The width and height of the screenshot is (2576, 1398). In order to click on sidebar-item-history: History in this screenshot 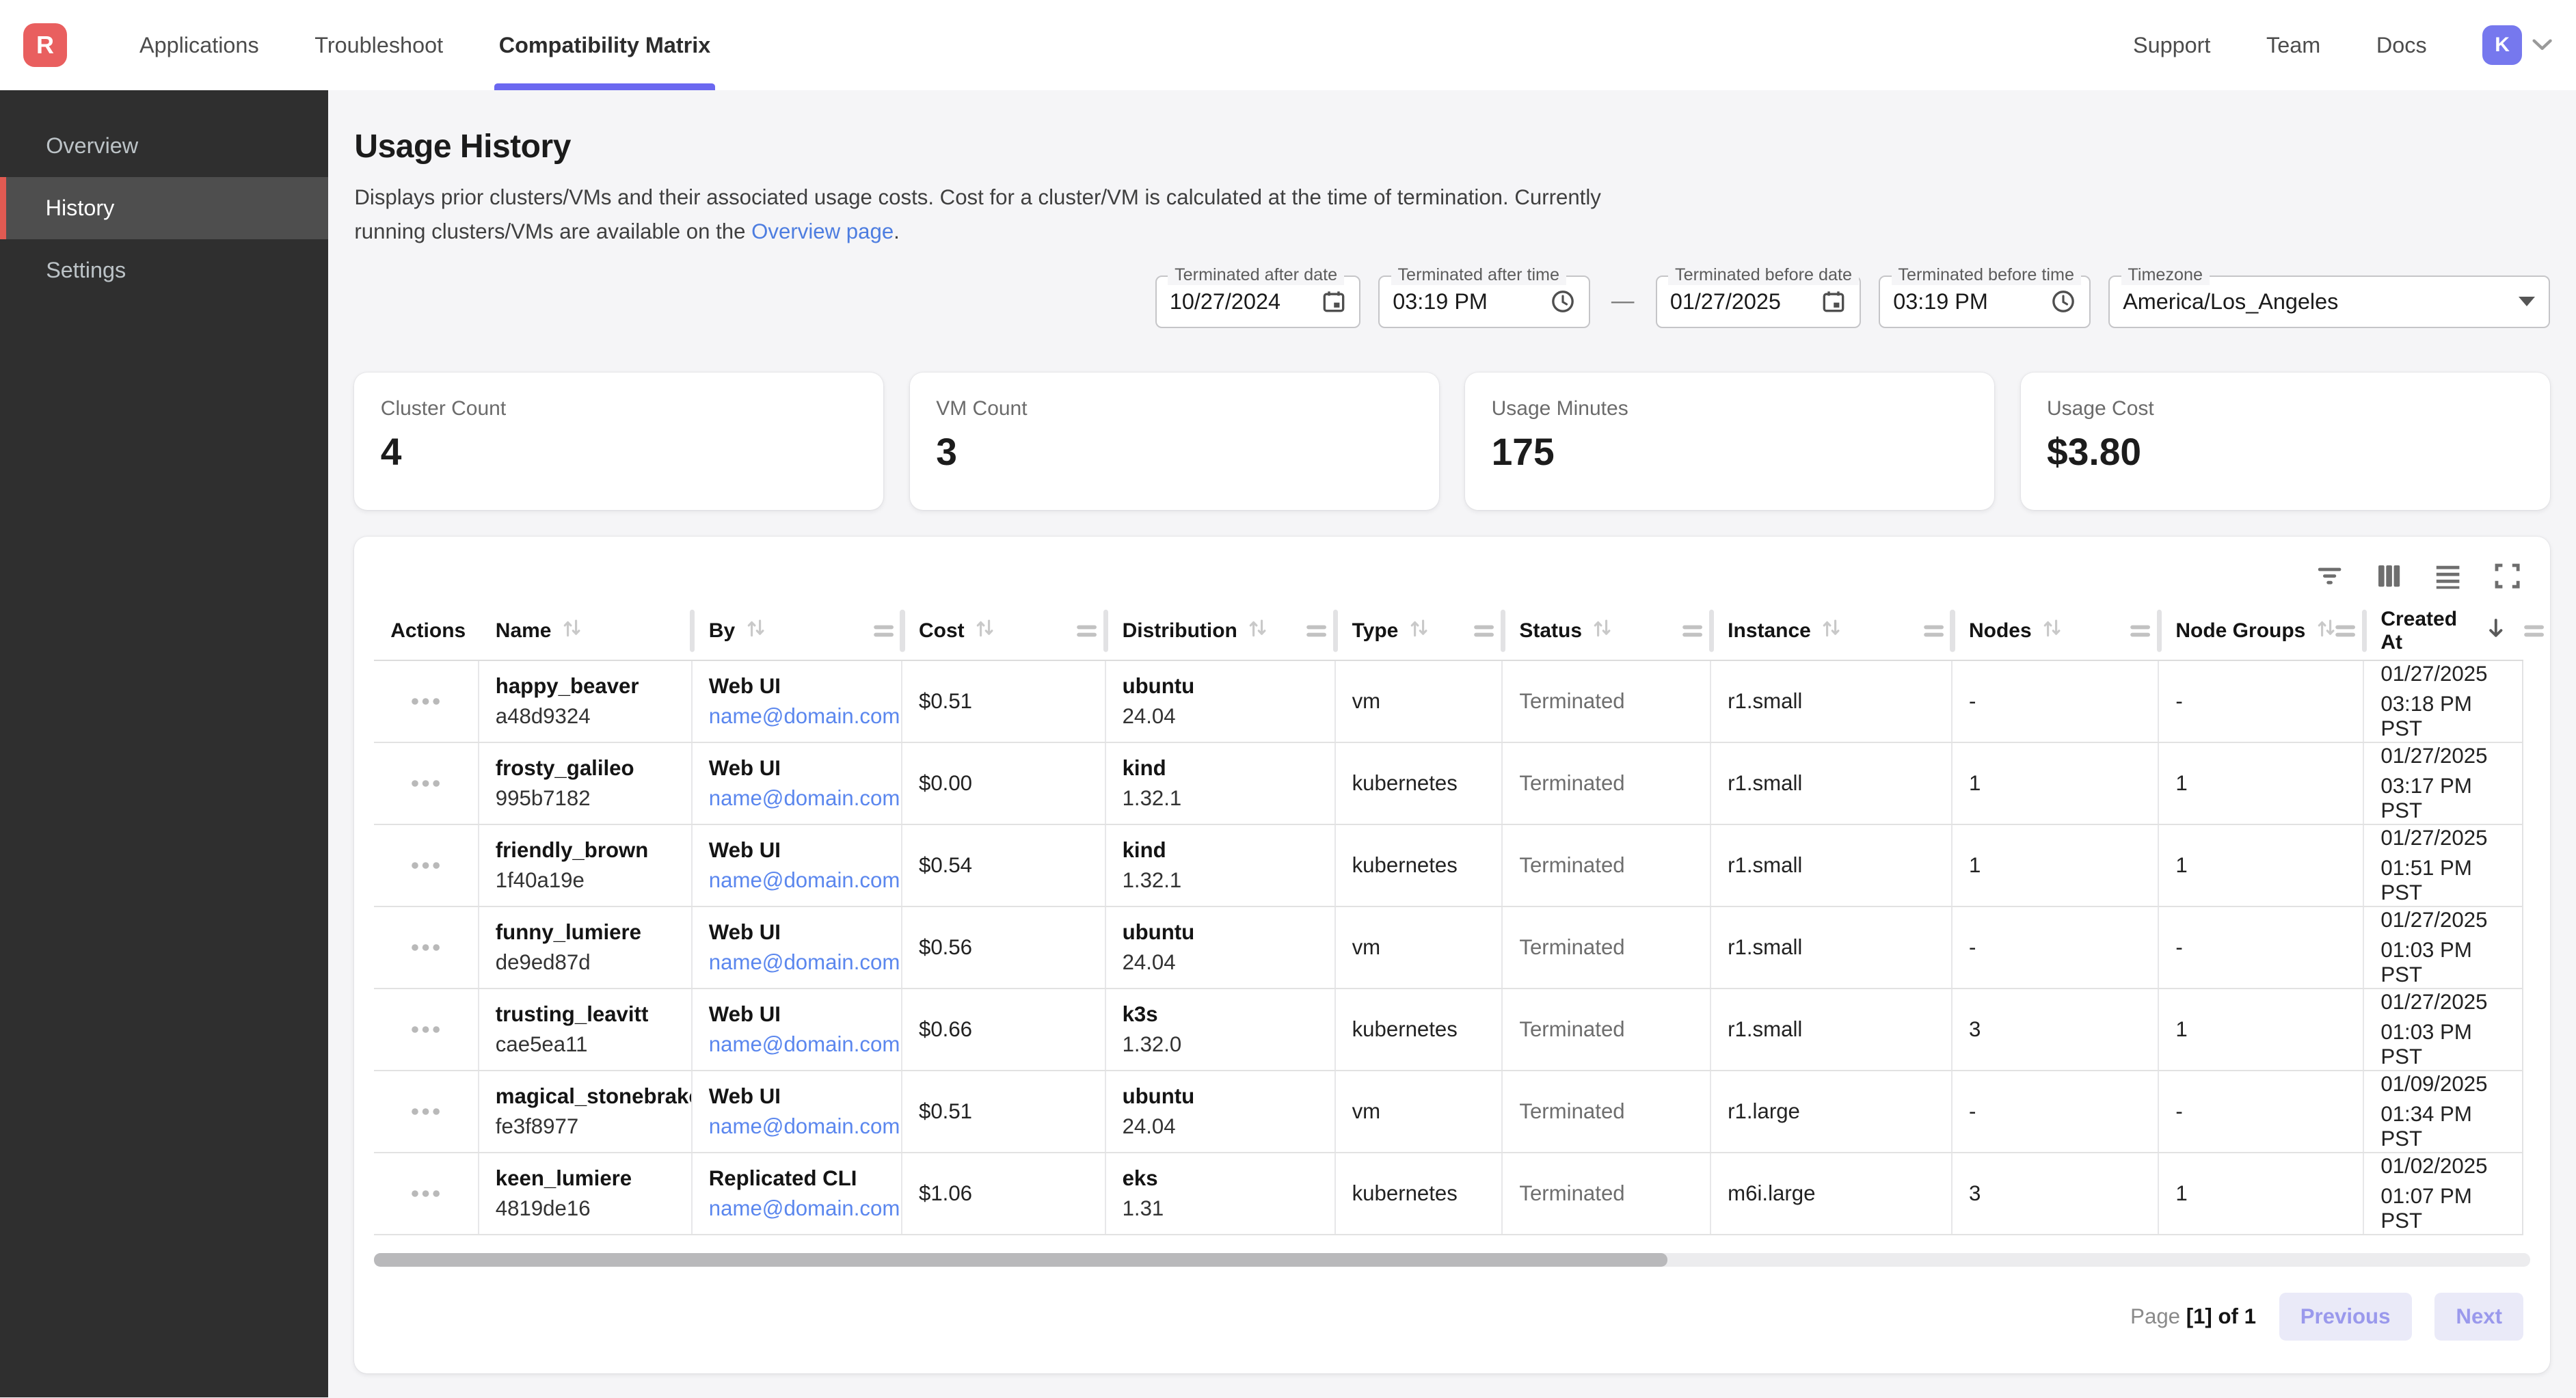, I will do `click(164, 208)`.